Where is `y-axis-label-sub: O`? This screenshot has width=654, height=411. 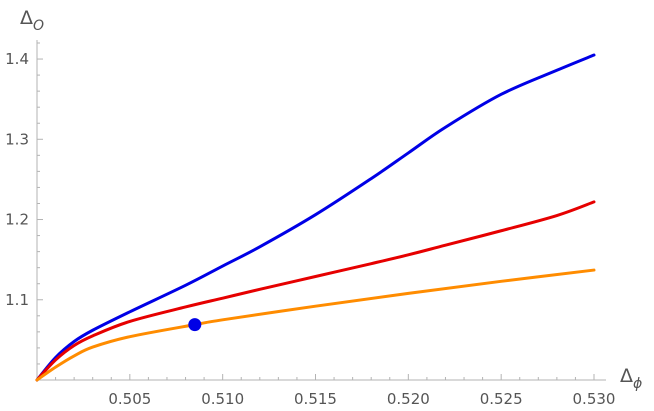 y-axis-label-sub: O is located at coordinates (38, 26).